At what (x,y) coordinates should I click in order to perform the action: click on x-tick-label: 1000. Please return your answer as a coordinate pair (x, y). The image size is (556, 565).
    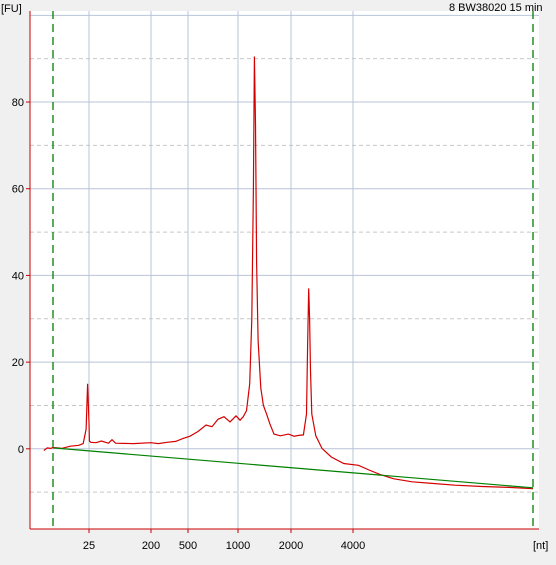
    Looking at the image, I should click on (238, 546).